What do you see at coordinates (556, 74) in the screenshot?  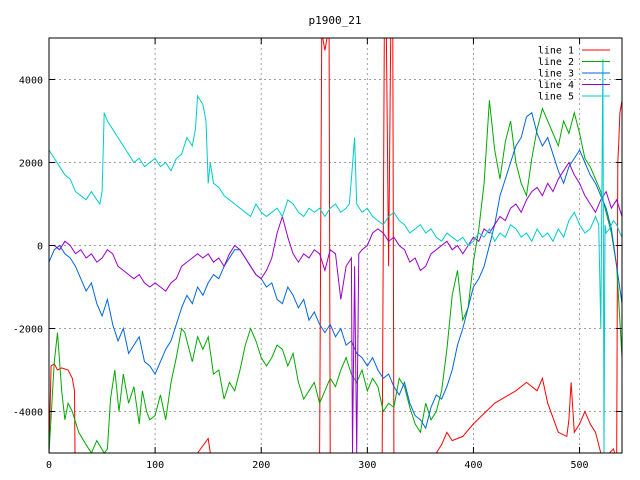 I see `legend-label-3: line 3` at bounding box center [556, 74].